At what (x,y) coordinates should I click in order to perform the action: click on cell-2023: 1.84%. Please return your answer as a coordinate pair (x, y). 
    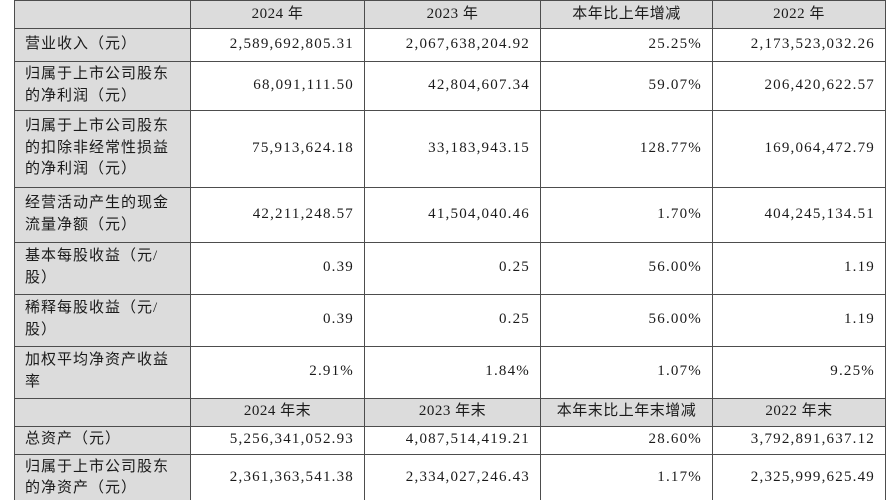
    Looking at the image, I should click on (452, 372).